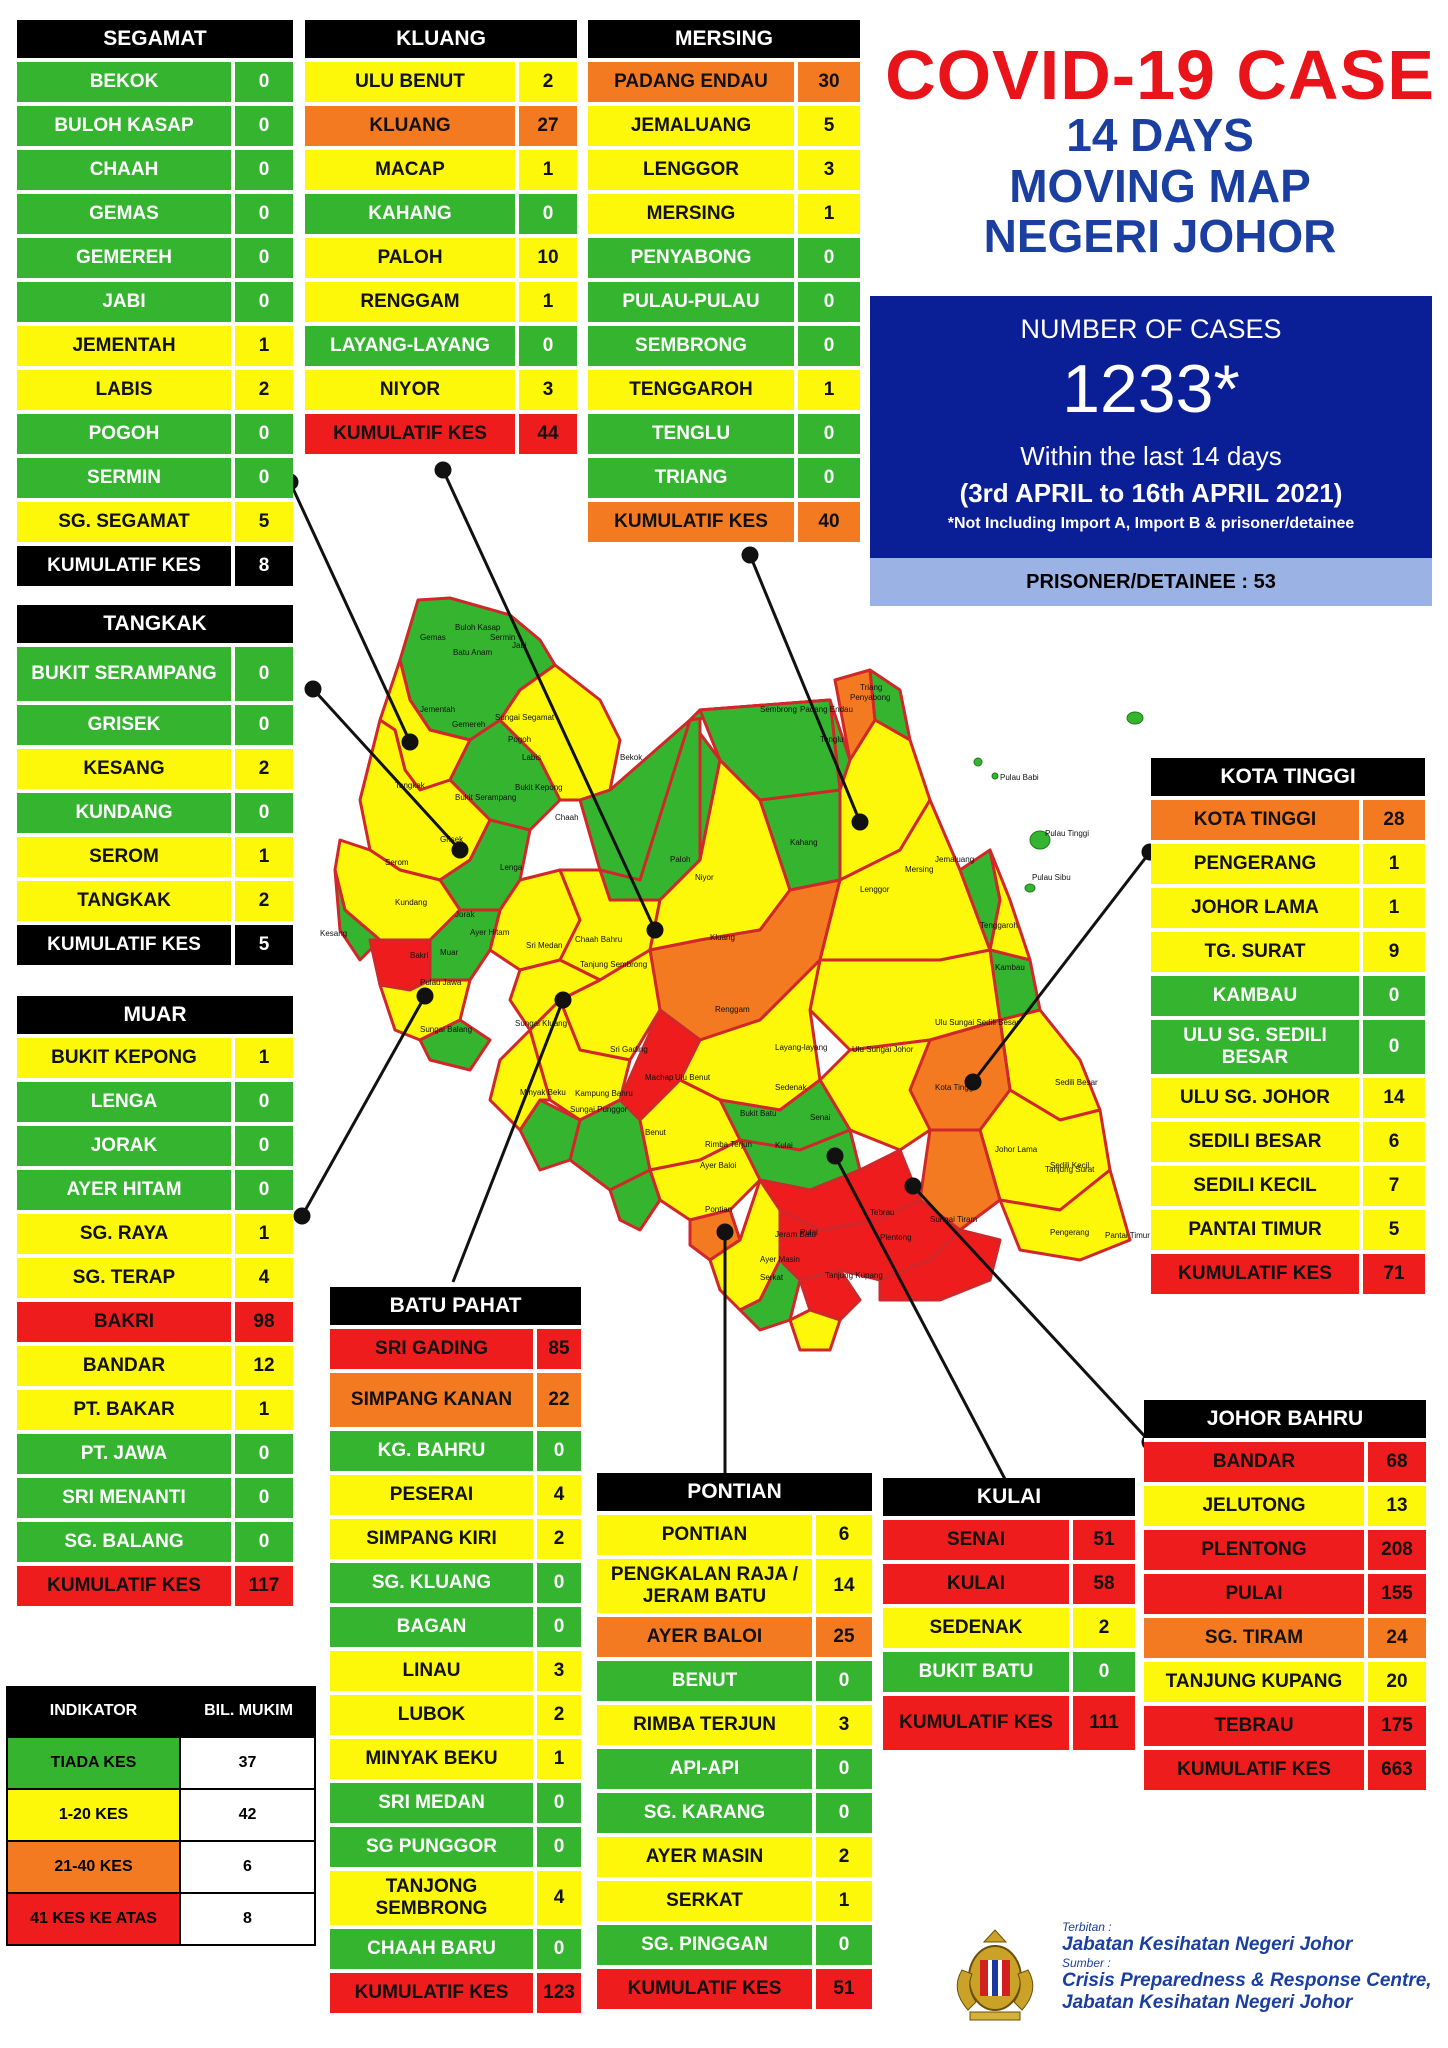  I want to click on mukim-row: SG. SEGAMAT 5, so click(155, 524).